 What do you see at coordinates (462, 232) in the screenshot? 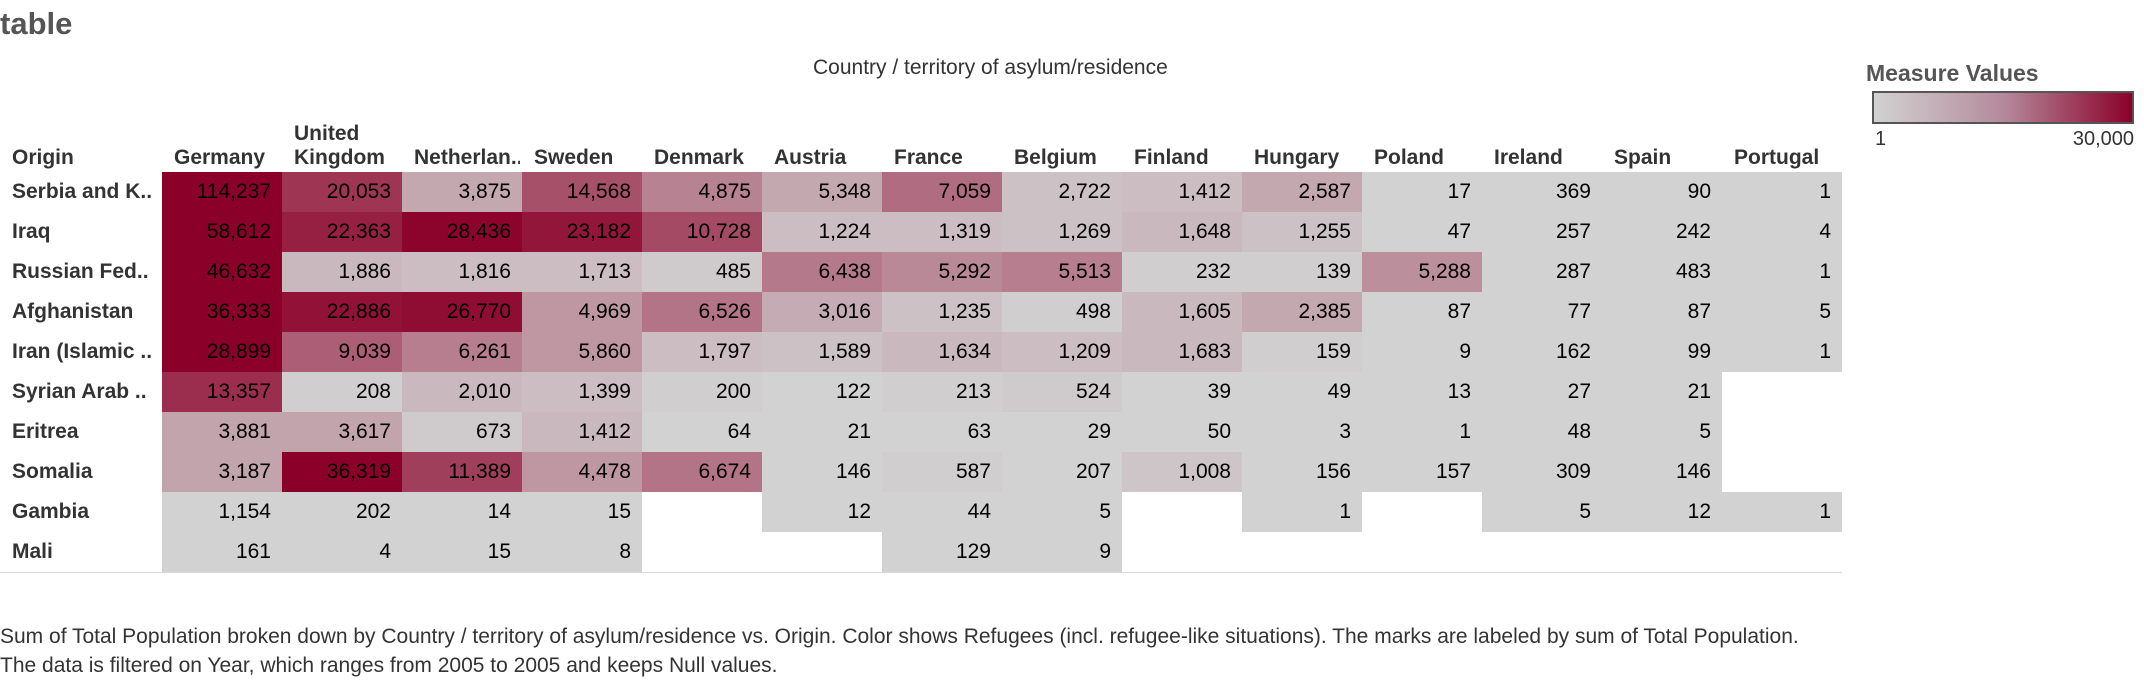
I see `heatmap-cell: 28,436` at bounding box center [462, 232].